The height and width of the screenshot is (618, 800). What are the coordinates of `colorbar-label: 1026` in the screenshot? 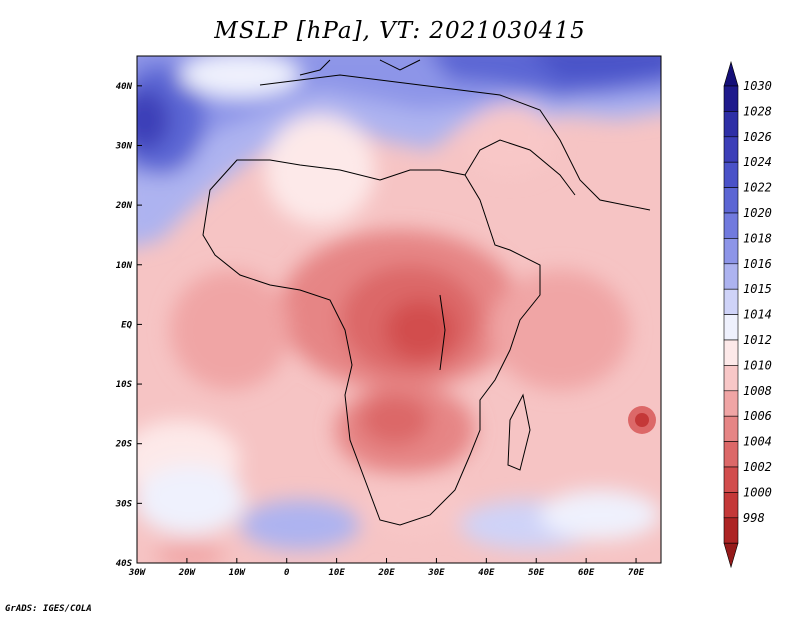 It's located at (757, 137).